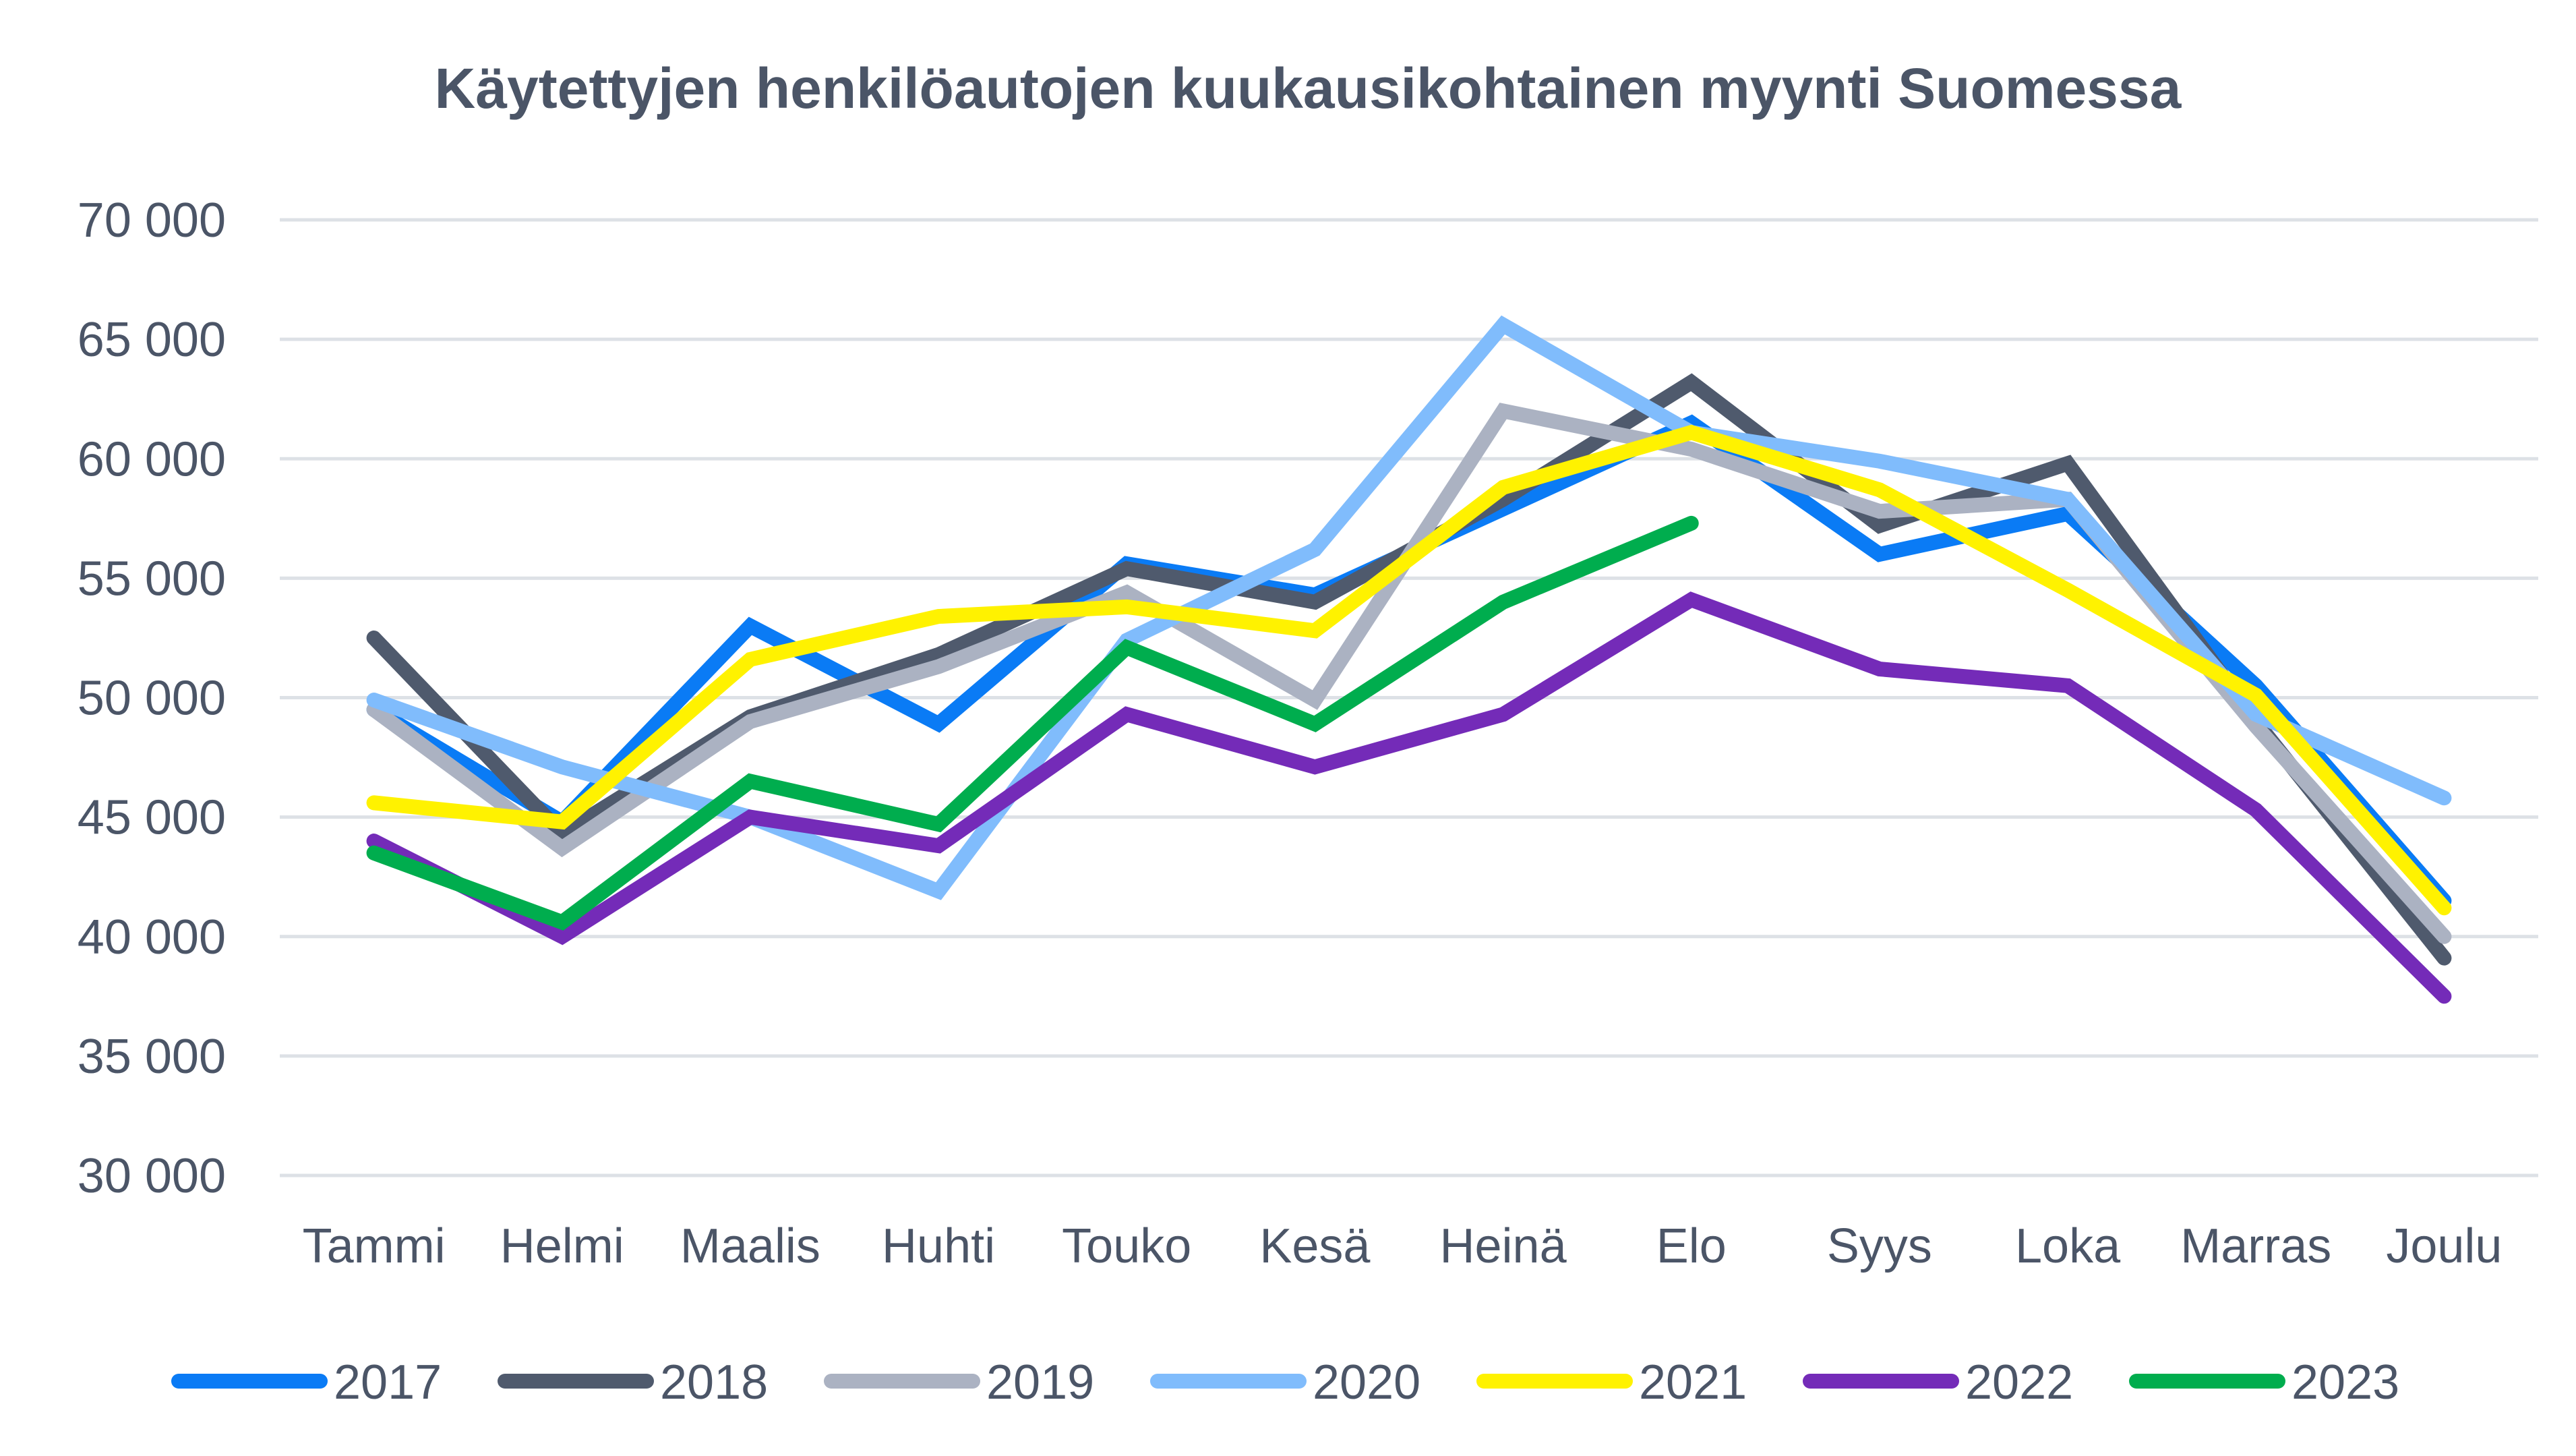  What do you see at coordinates (2068, 1246) in the screenshot?
I see `x-tick-label: Loka` at bounding box center [2068, 1246].